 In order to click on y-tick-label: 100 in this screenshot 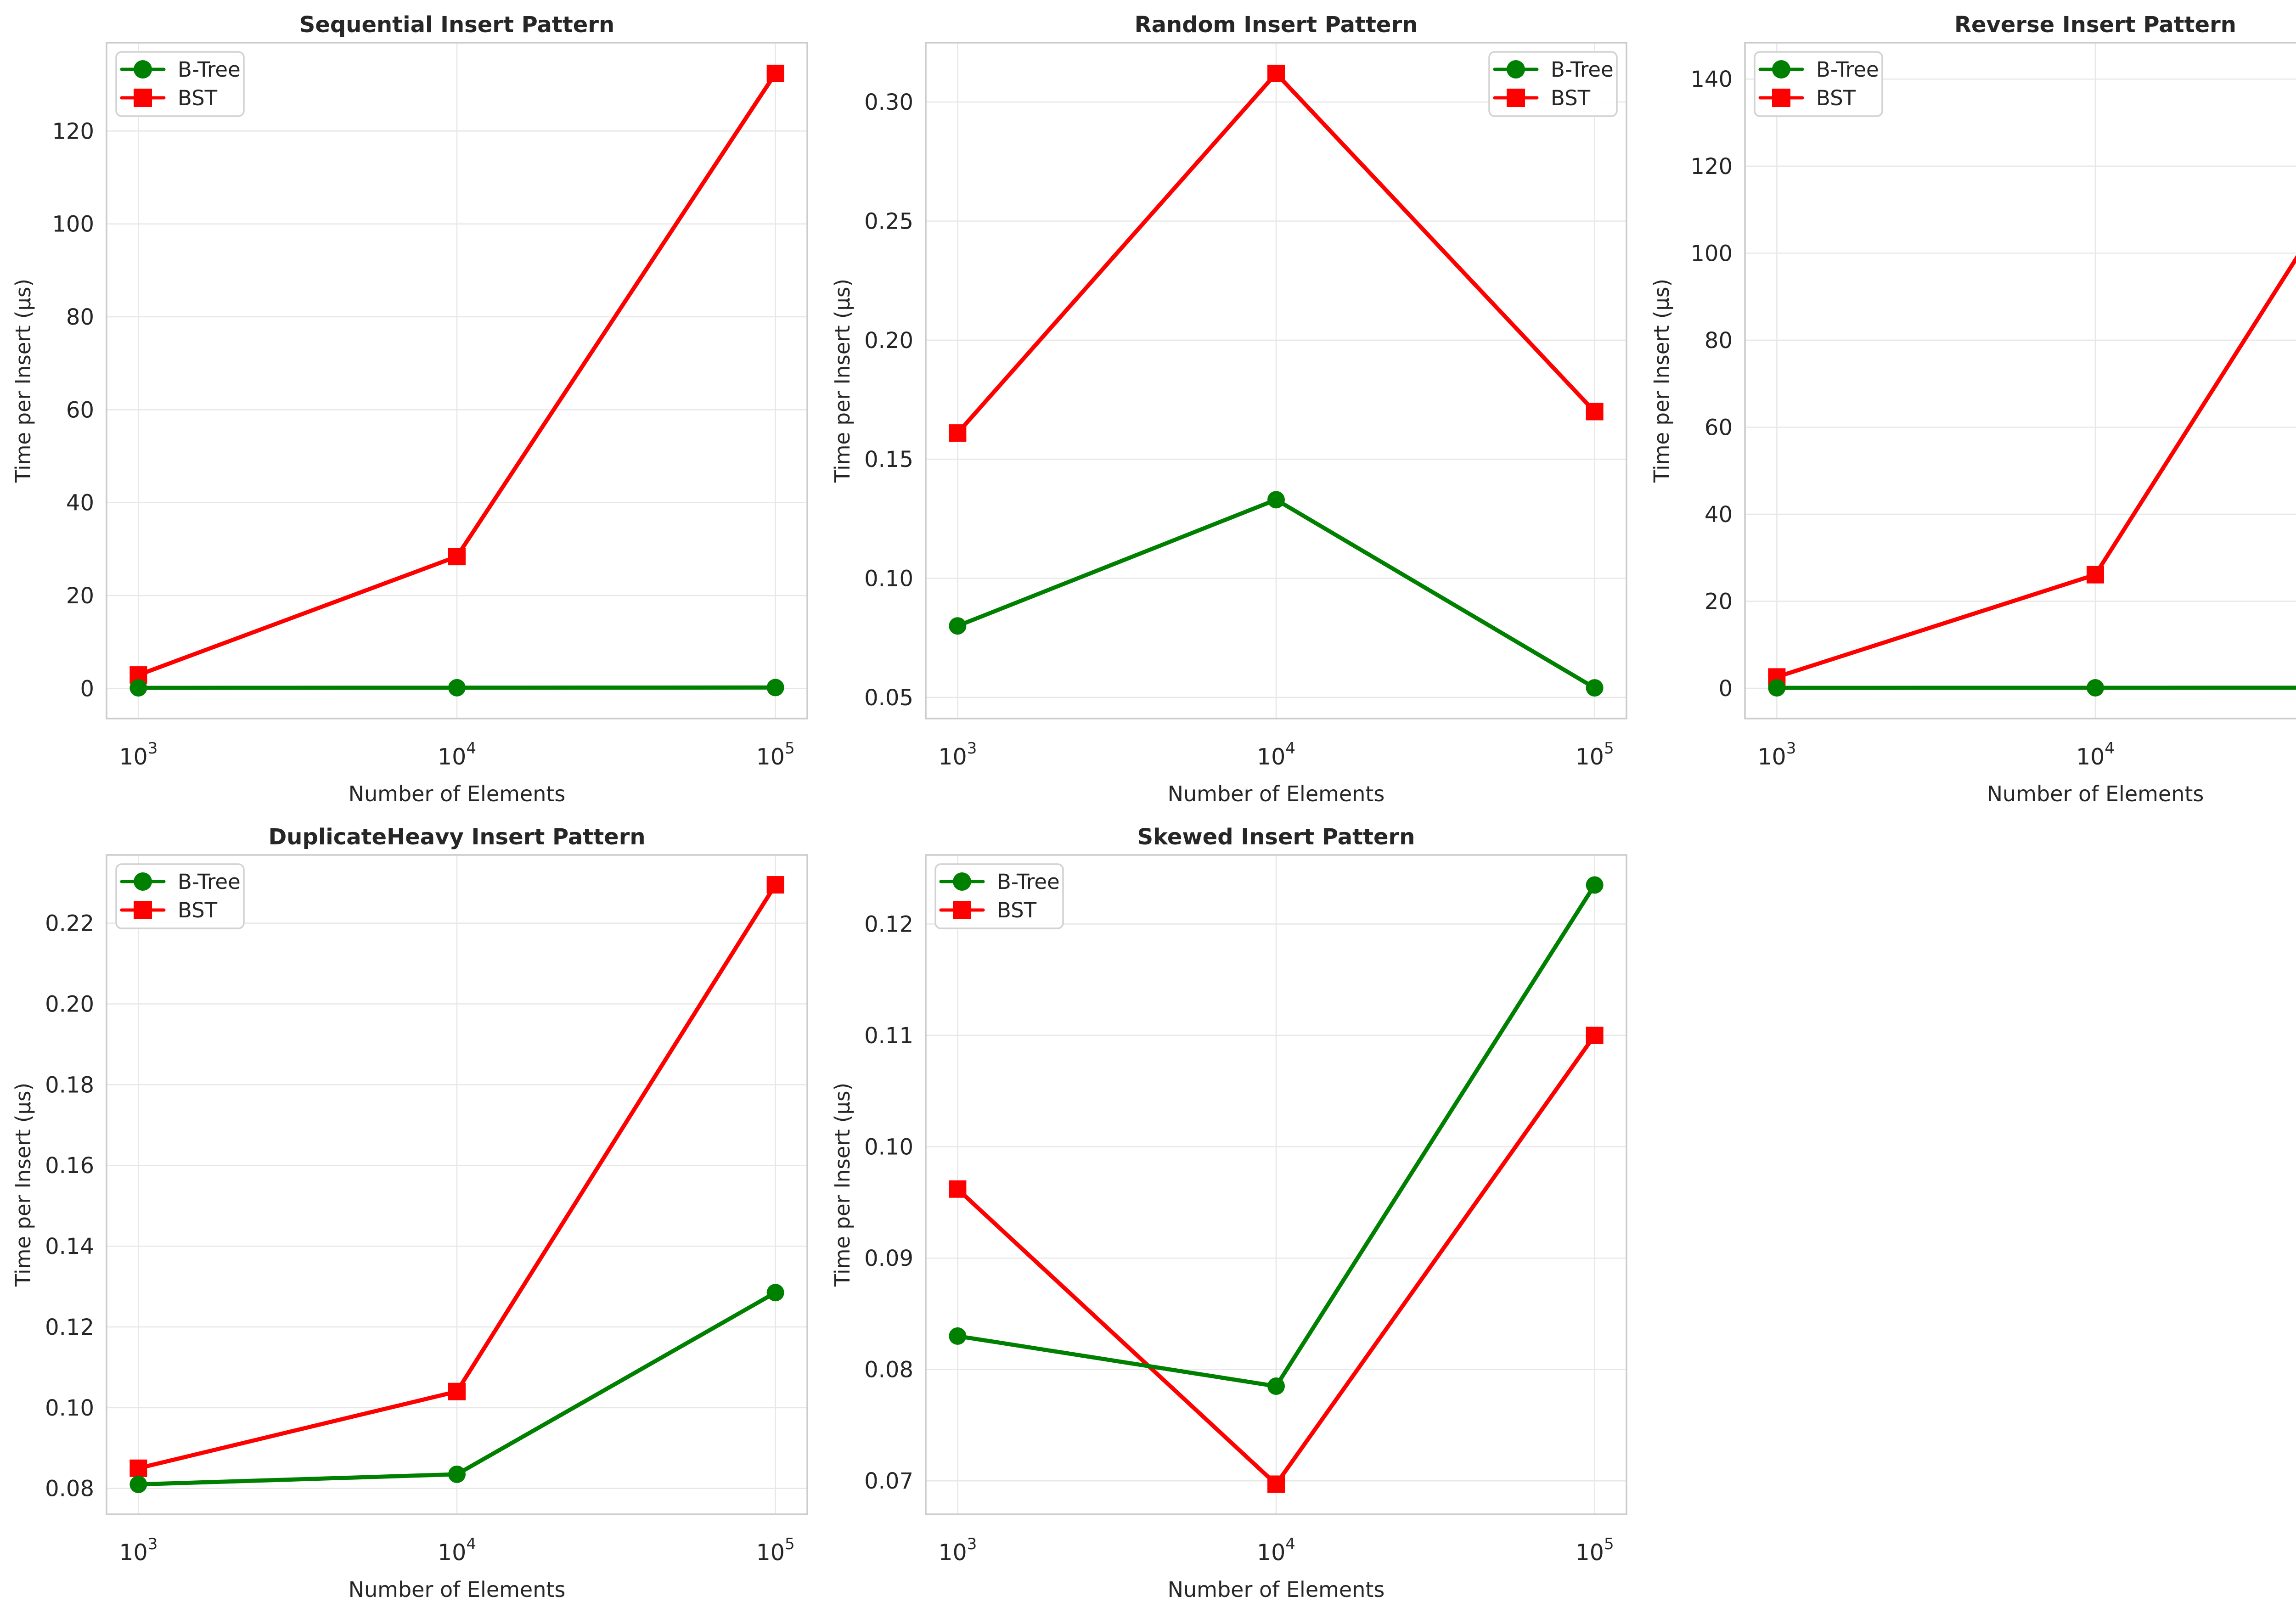, I will do `click(1712, 253)`.